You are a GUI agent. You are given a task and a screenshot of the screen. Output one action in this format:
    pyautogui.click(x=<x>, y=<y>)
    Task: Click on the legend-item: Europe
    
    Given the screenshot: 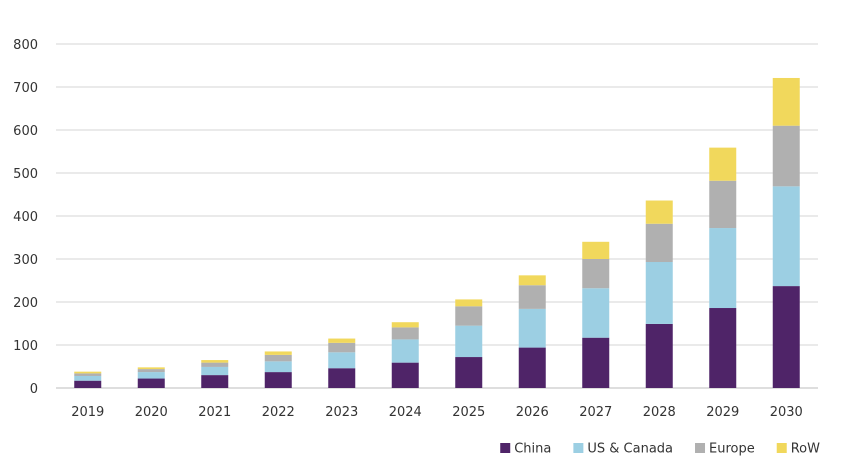 What is the action you would take?
    pyautogui.click(x=725, y=449)
    